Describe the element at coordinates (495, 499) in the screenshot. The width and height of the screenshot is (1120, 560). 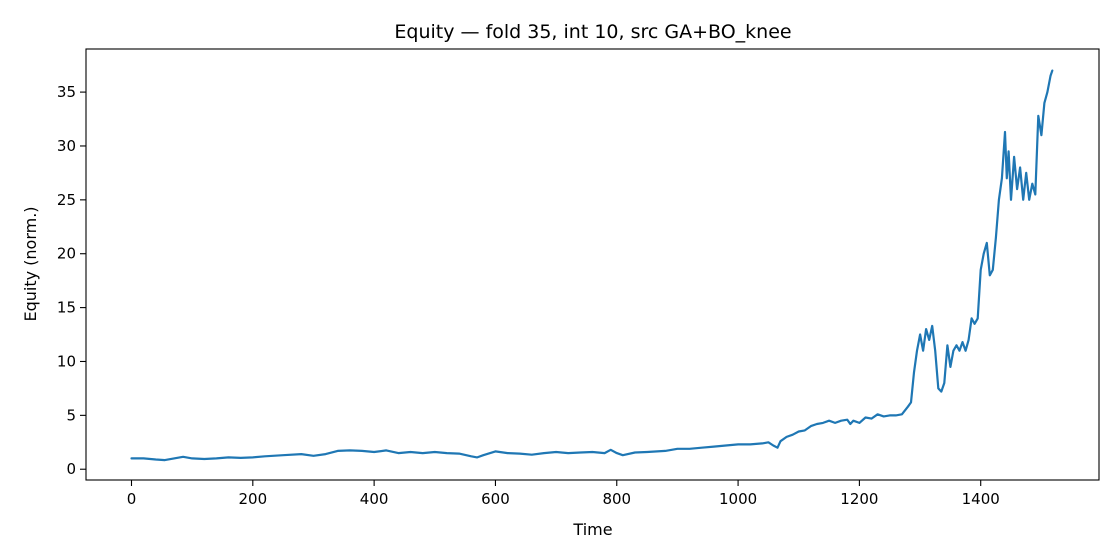
I see `x-tick-label: 600` at that location.